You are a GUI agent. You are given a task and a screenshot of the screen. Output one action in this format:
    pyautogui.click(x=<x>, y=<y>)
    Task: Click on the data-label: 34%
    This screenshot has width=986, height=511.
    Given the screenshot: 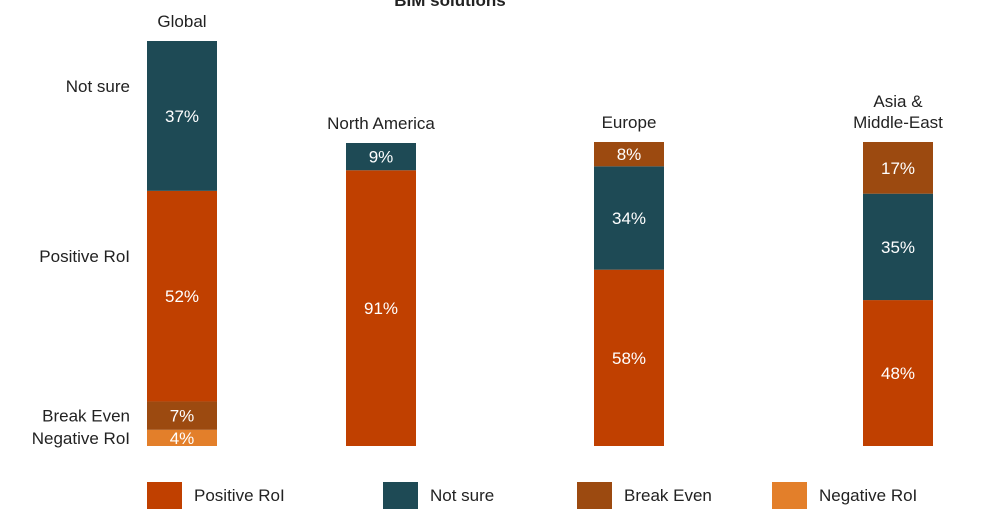 What is the action you would take?
    pyautogui.click(x=629, y=218)
    